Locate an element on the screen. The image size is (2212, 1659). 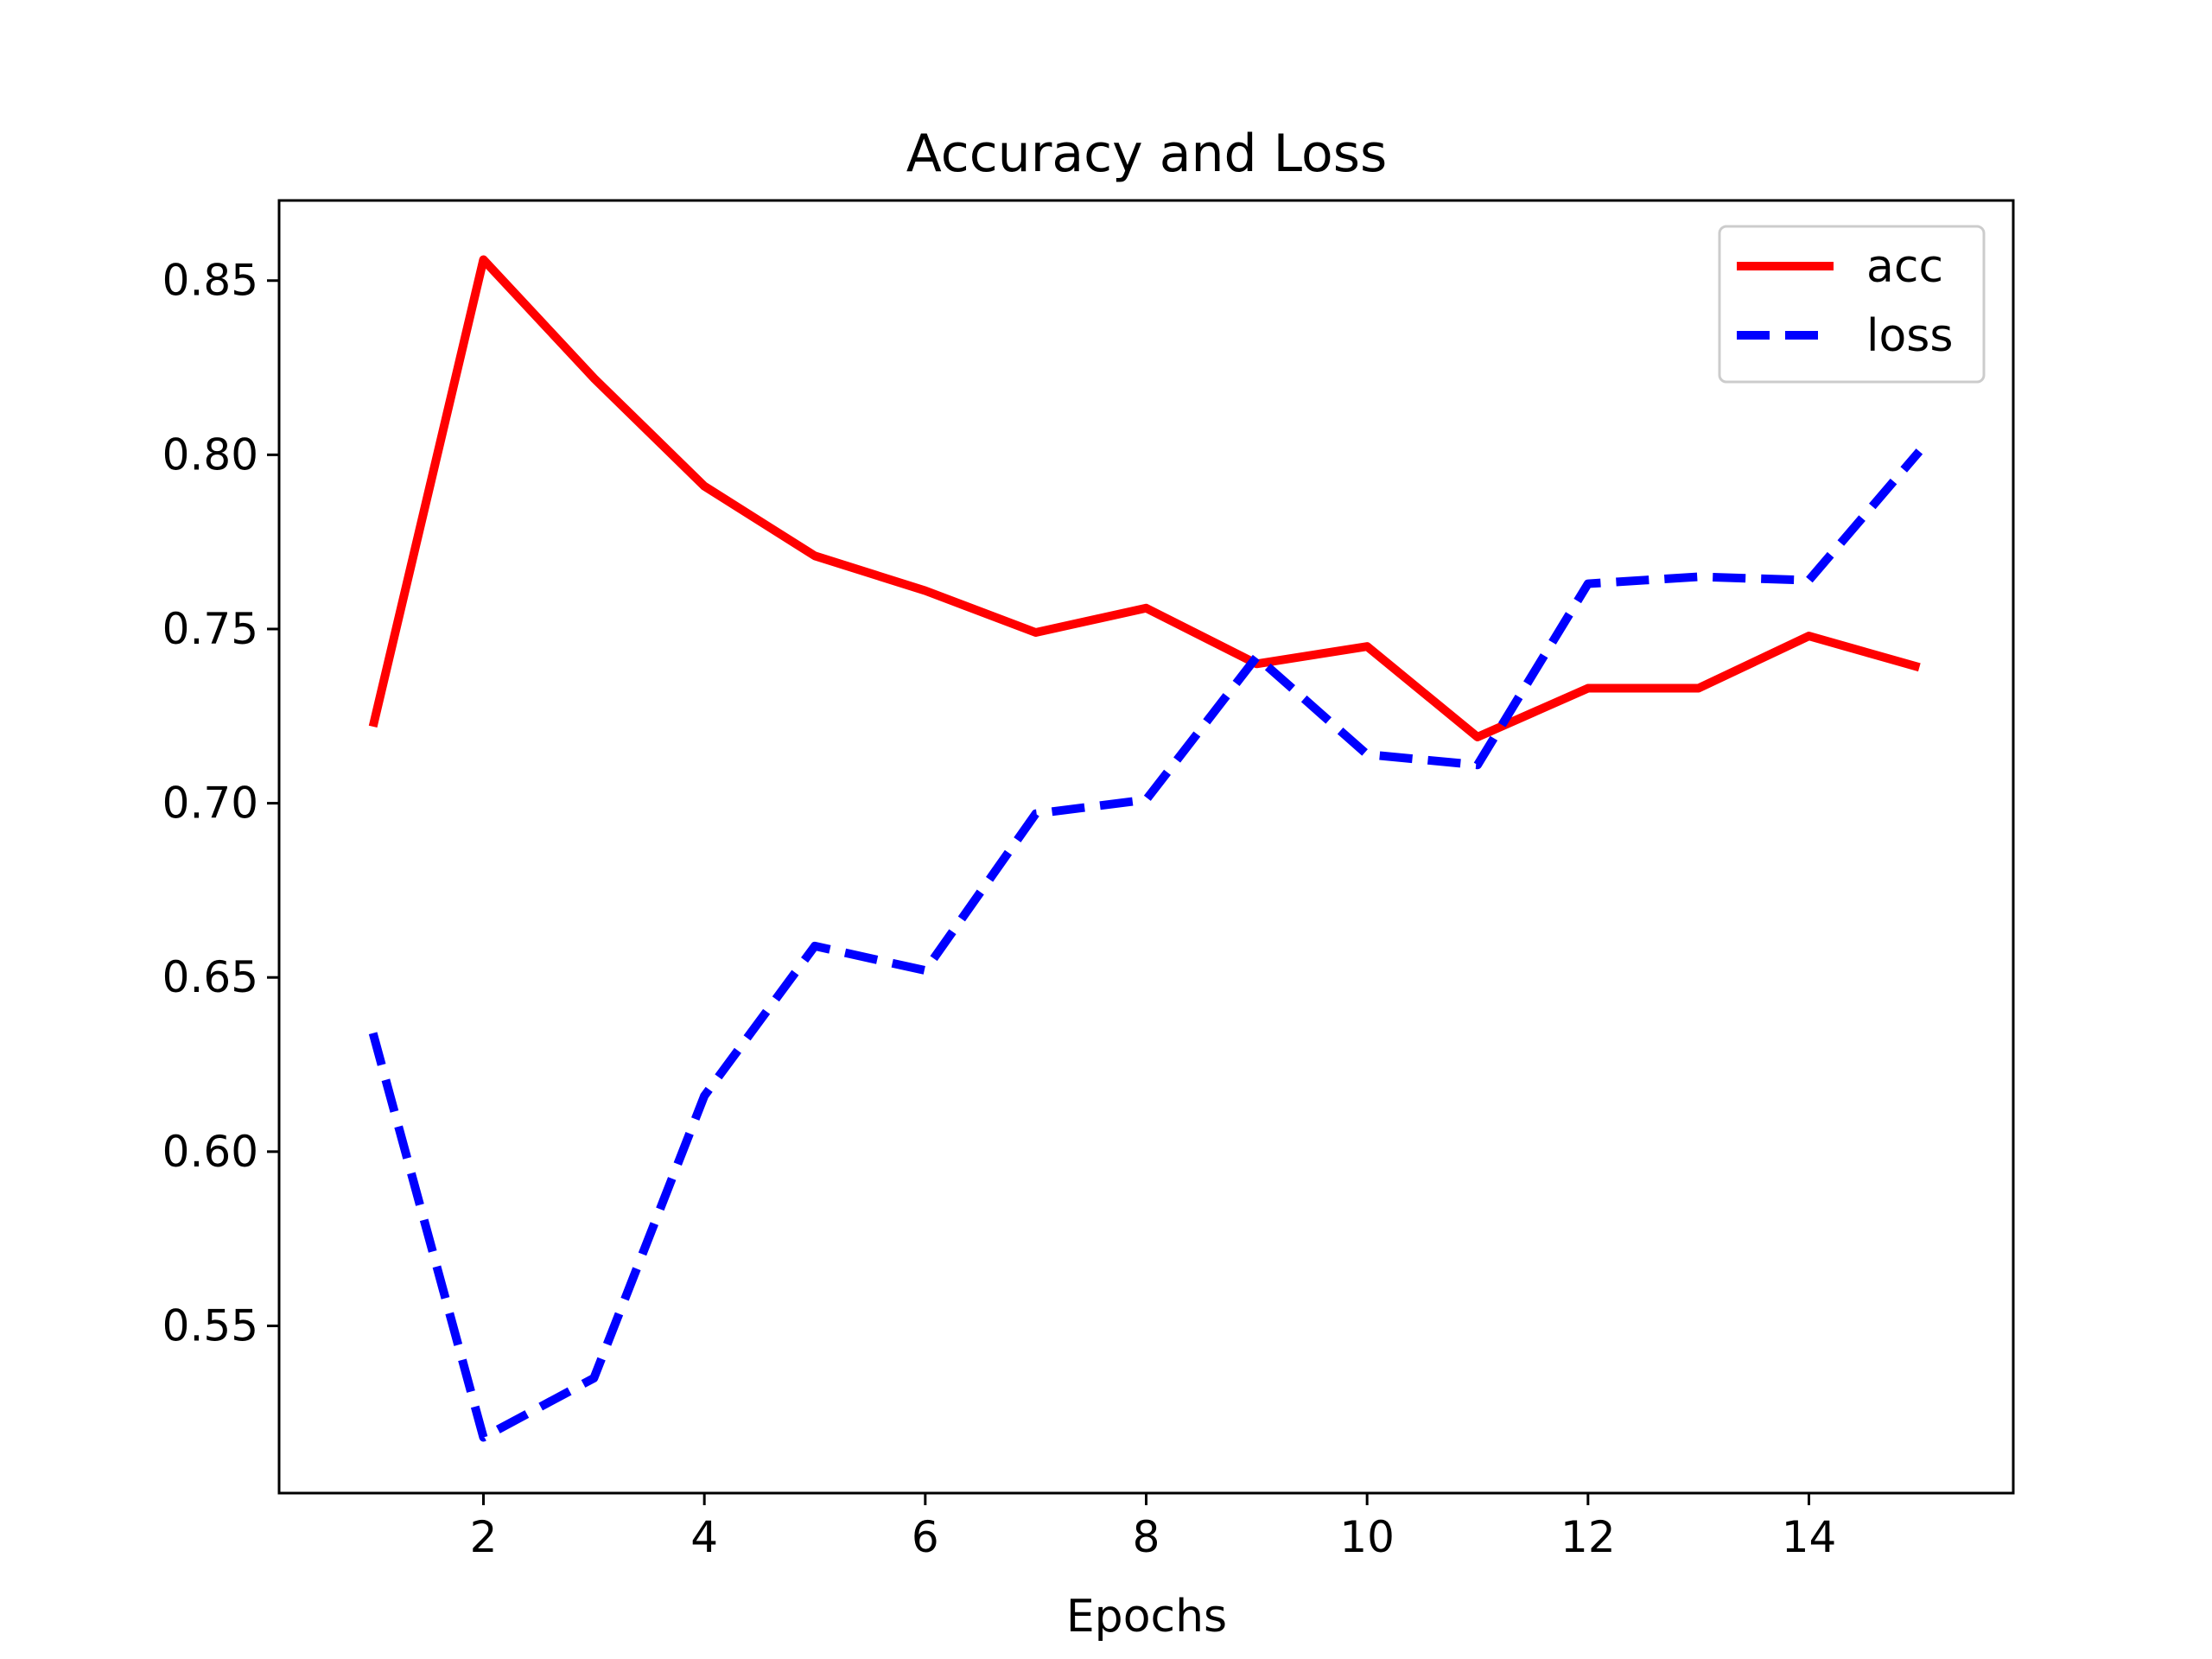
y-tick-label: 0.60 is located at coordinates (210, 1152).